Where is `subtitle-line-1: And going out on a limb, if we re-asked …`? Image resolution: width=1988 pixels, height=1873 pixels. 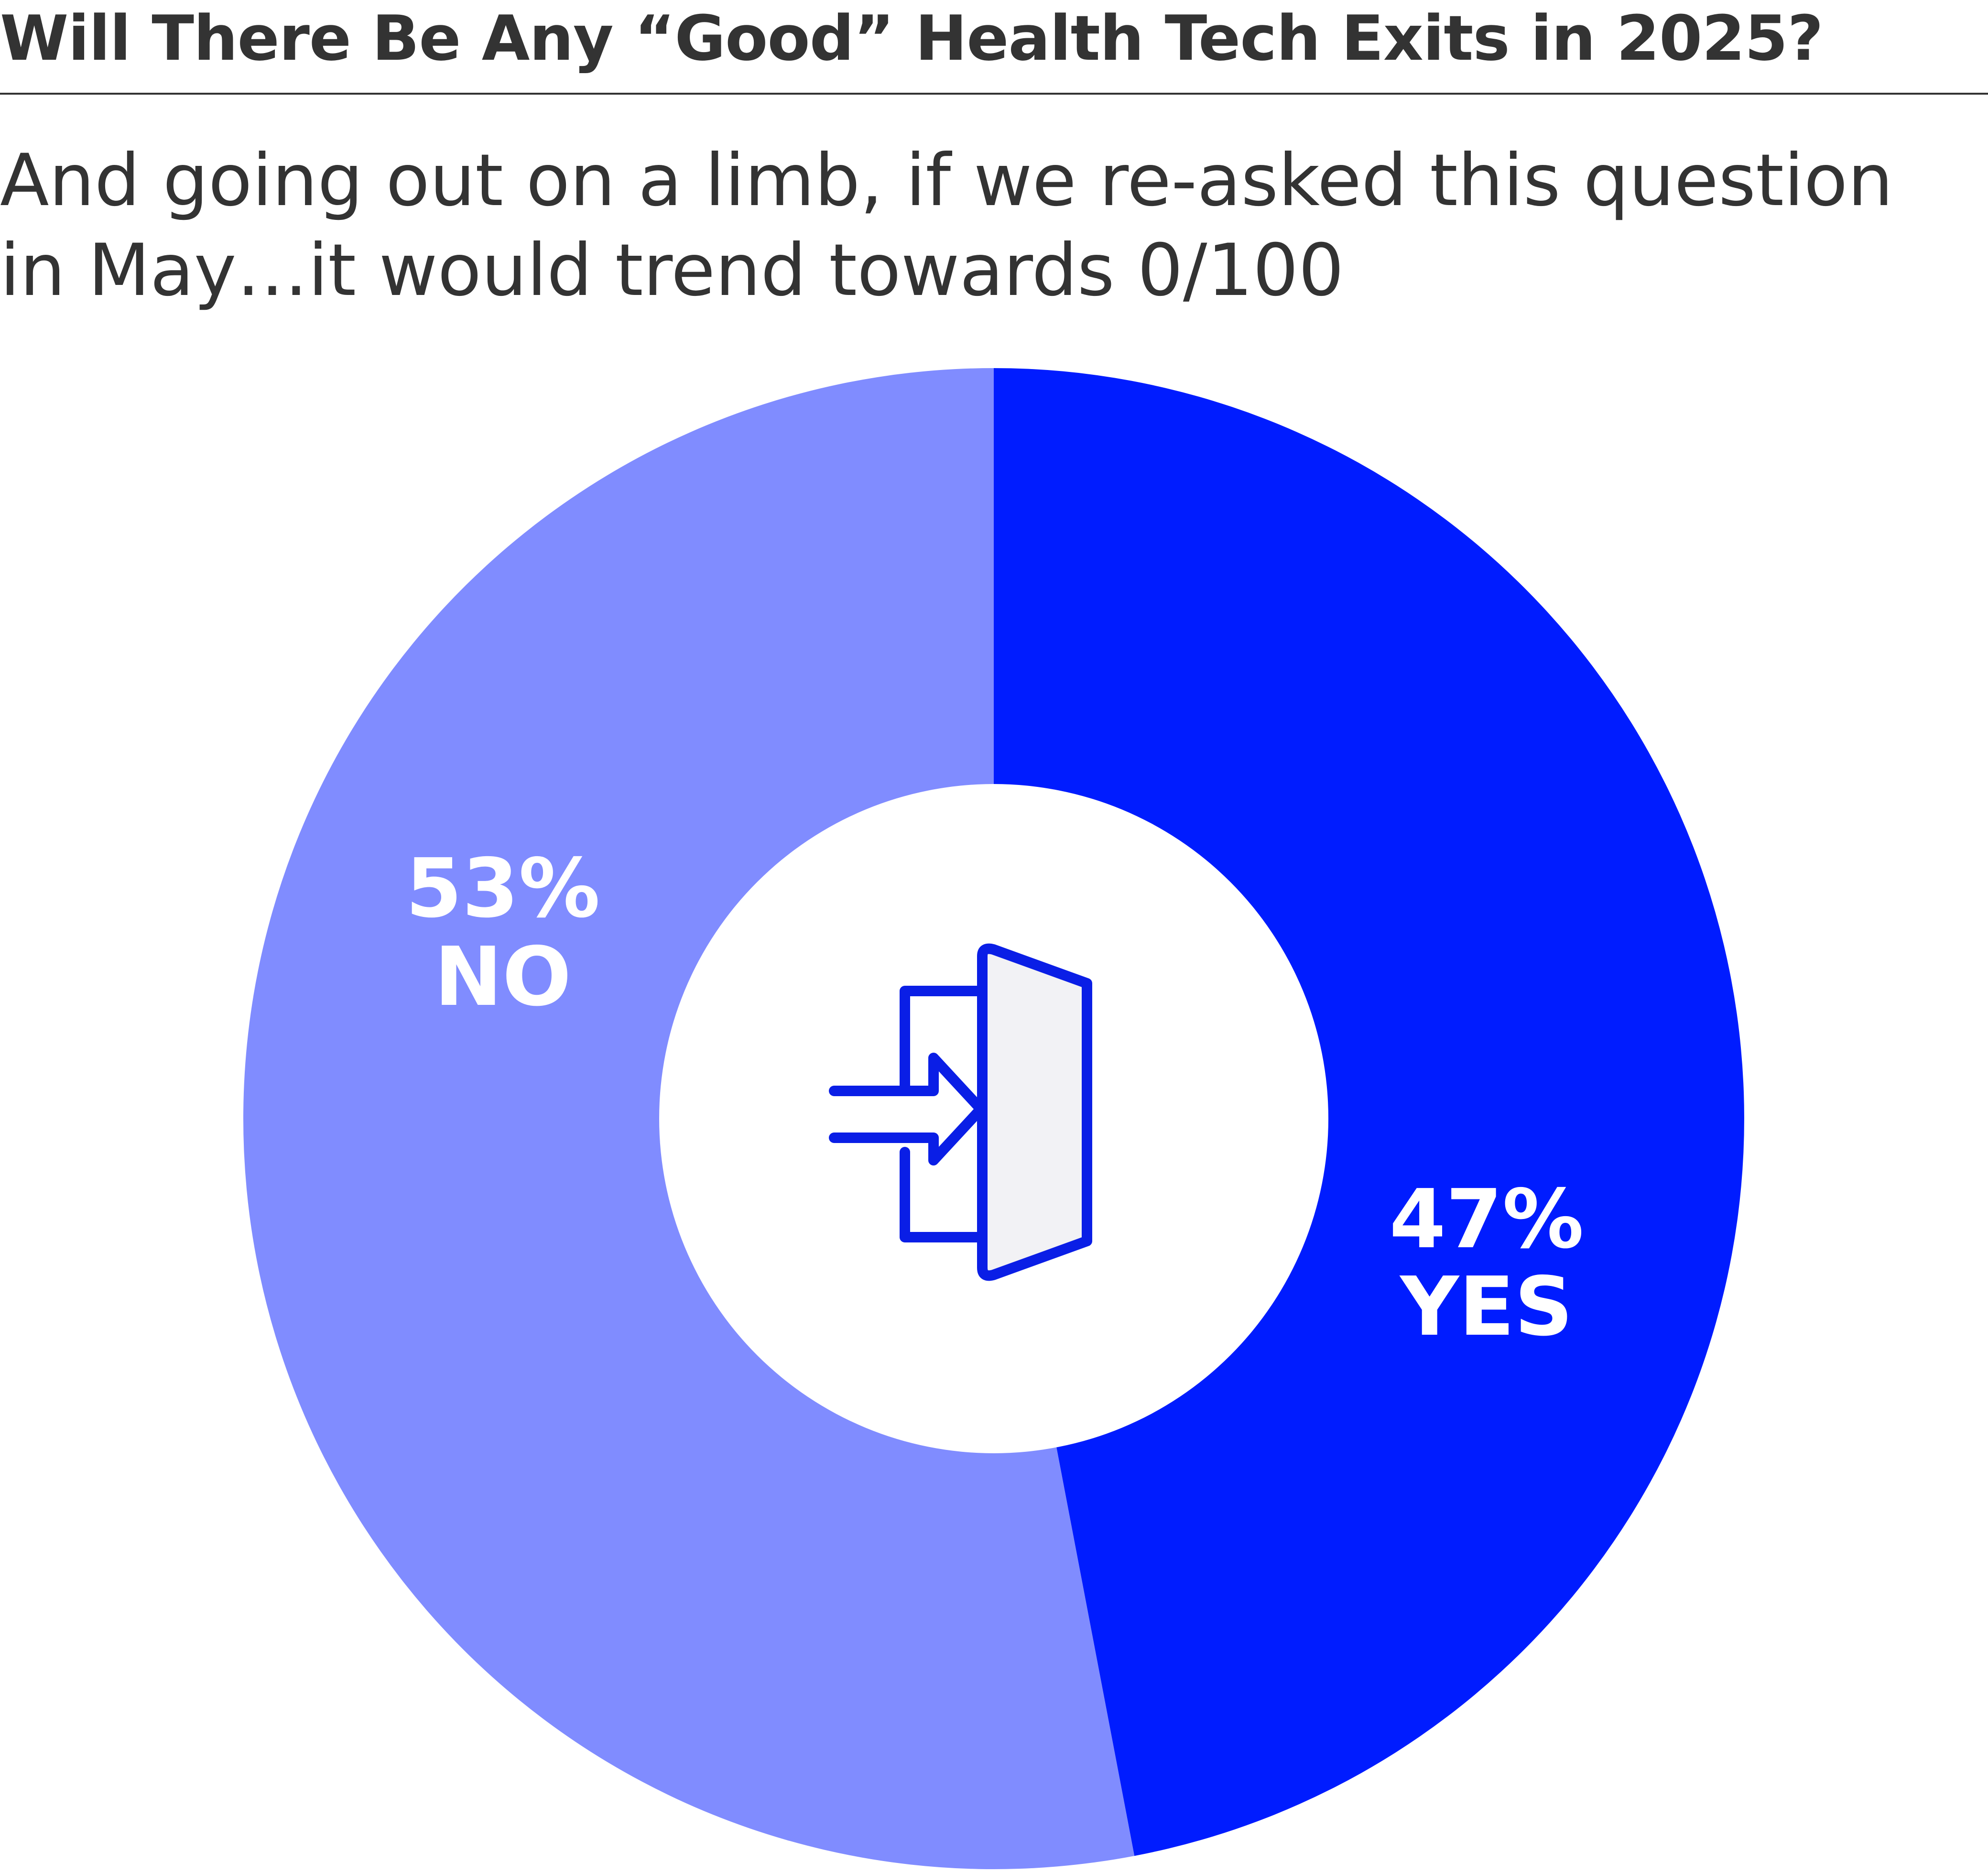
subtitle-line-1: And going out on a limb, if we re-asked … is located at coordinates (946, 180).